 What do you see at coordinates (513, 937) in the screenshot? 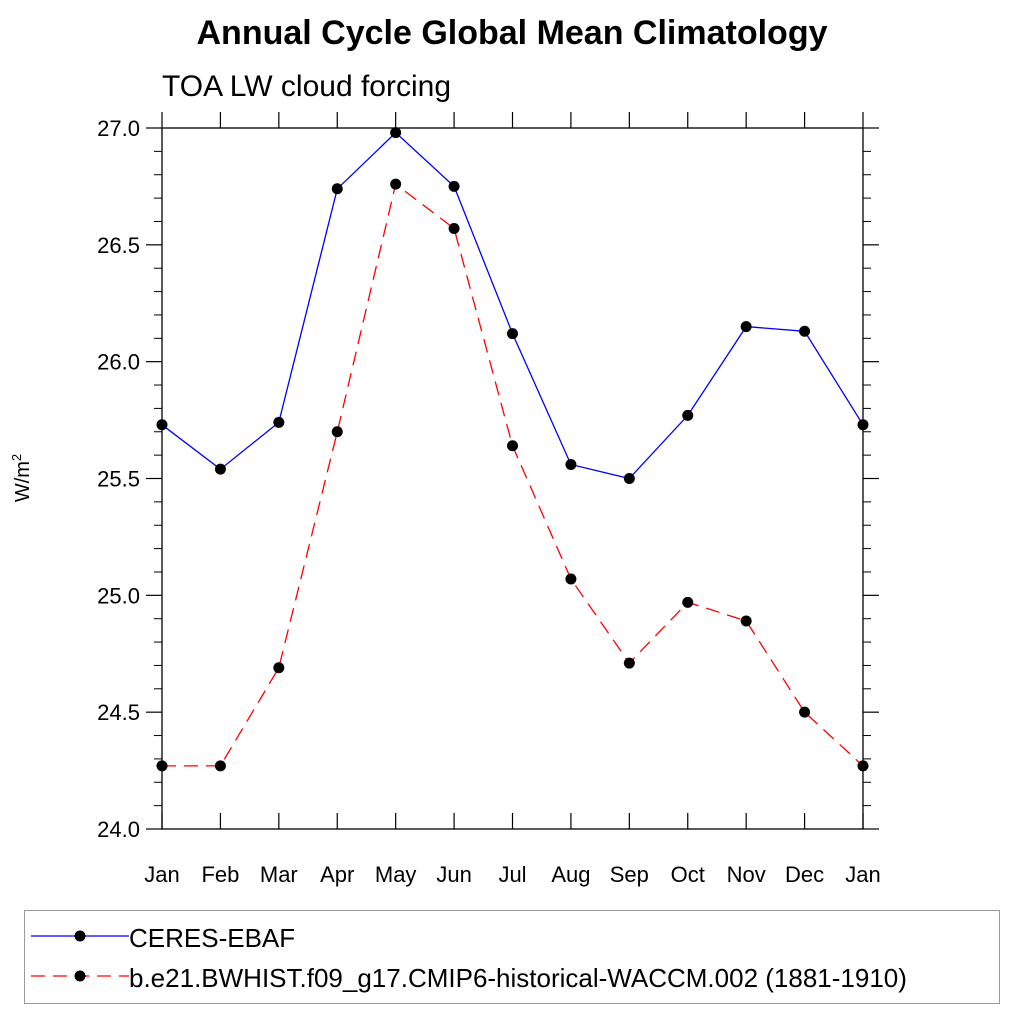
I see `legend-item-1: CERES-EBAF` at bounding box center [513, 937].